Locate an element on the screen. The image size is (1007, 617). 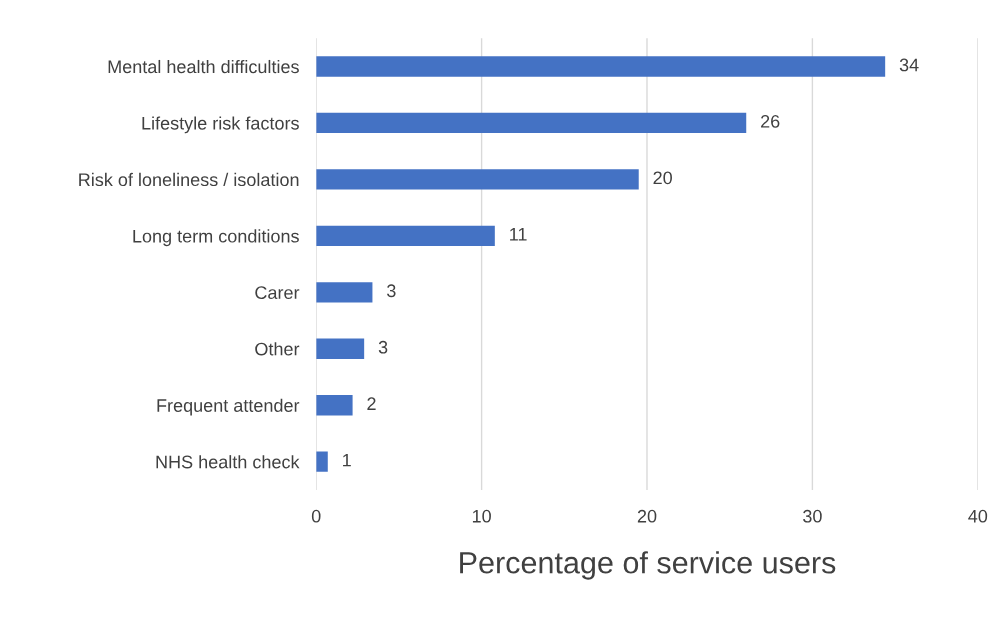
data-label: 11 is located at coordinates (518, 234).